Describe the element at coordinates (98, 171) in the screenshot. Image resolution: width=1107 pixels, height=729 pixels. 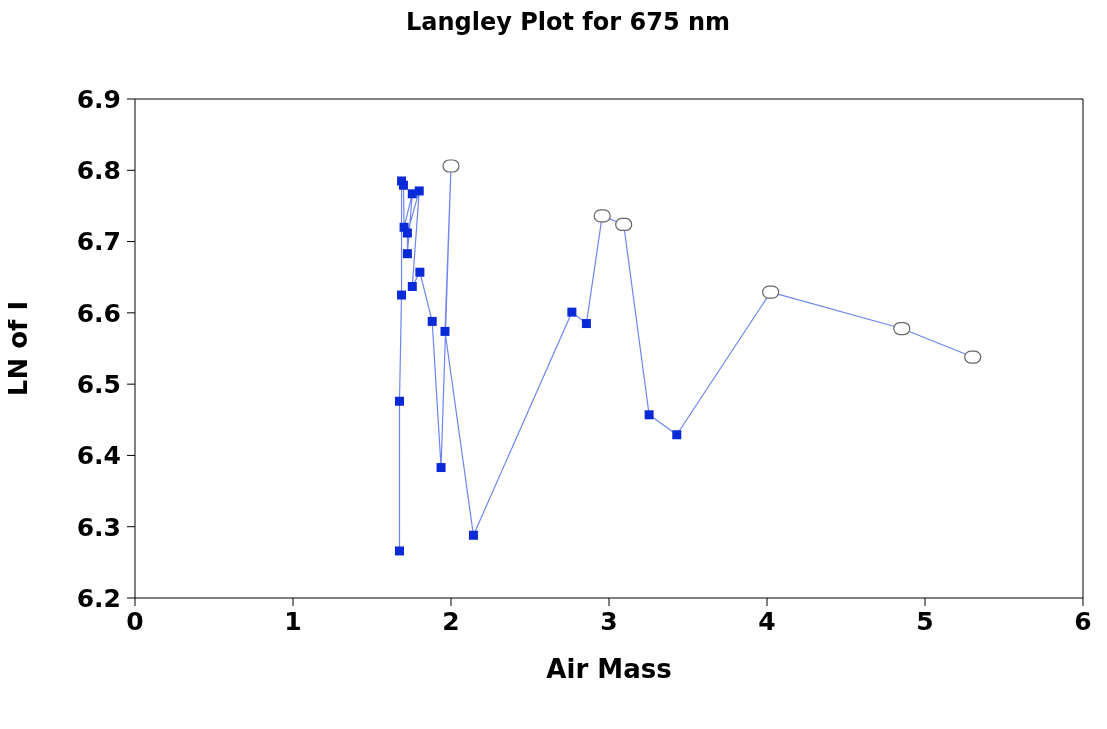
I see `y-tick-label: 6.8` at that location.